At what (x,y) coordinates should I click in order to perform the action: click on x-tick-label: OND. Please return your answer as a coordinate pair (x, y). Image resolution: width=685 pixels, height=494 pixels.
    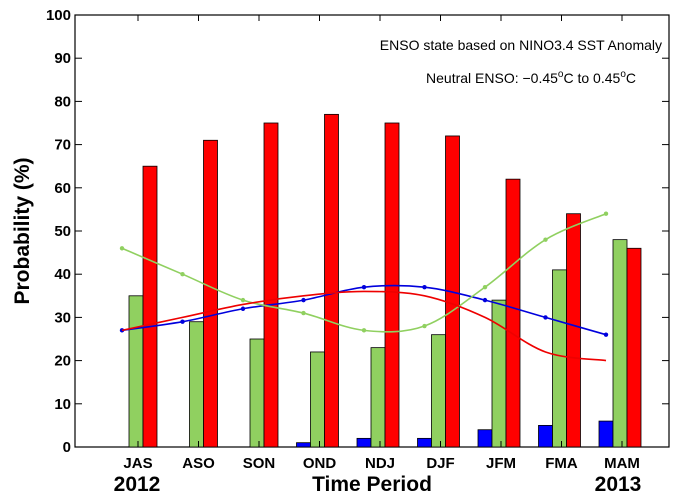
    Looking at the image, I should click on (320, 463).